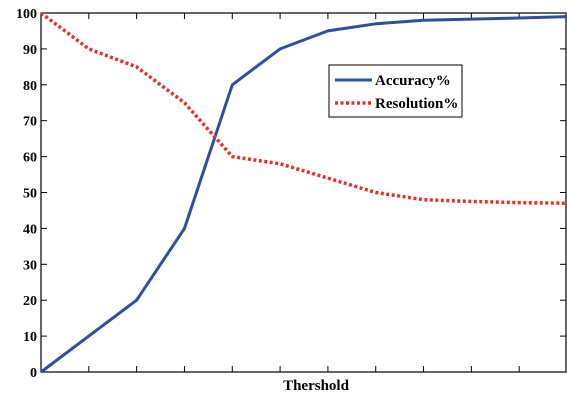 The height and width of the screenshot is (396, 567). I want to click on legend-box, so click(395, 91).